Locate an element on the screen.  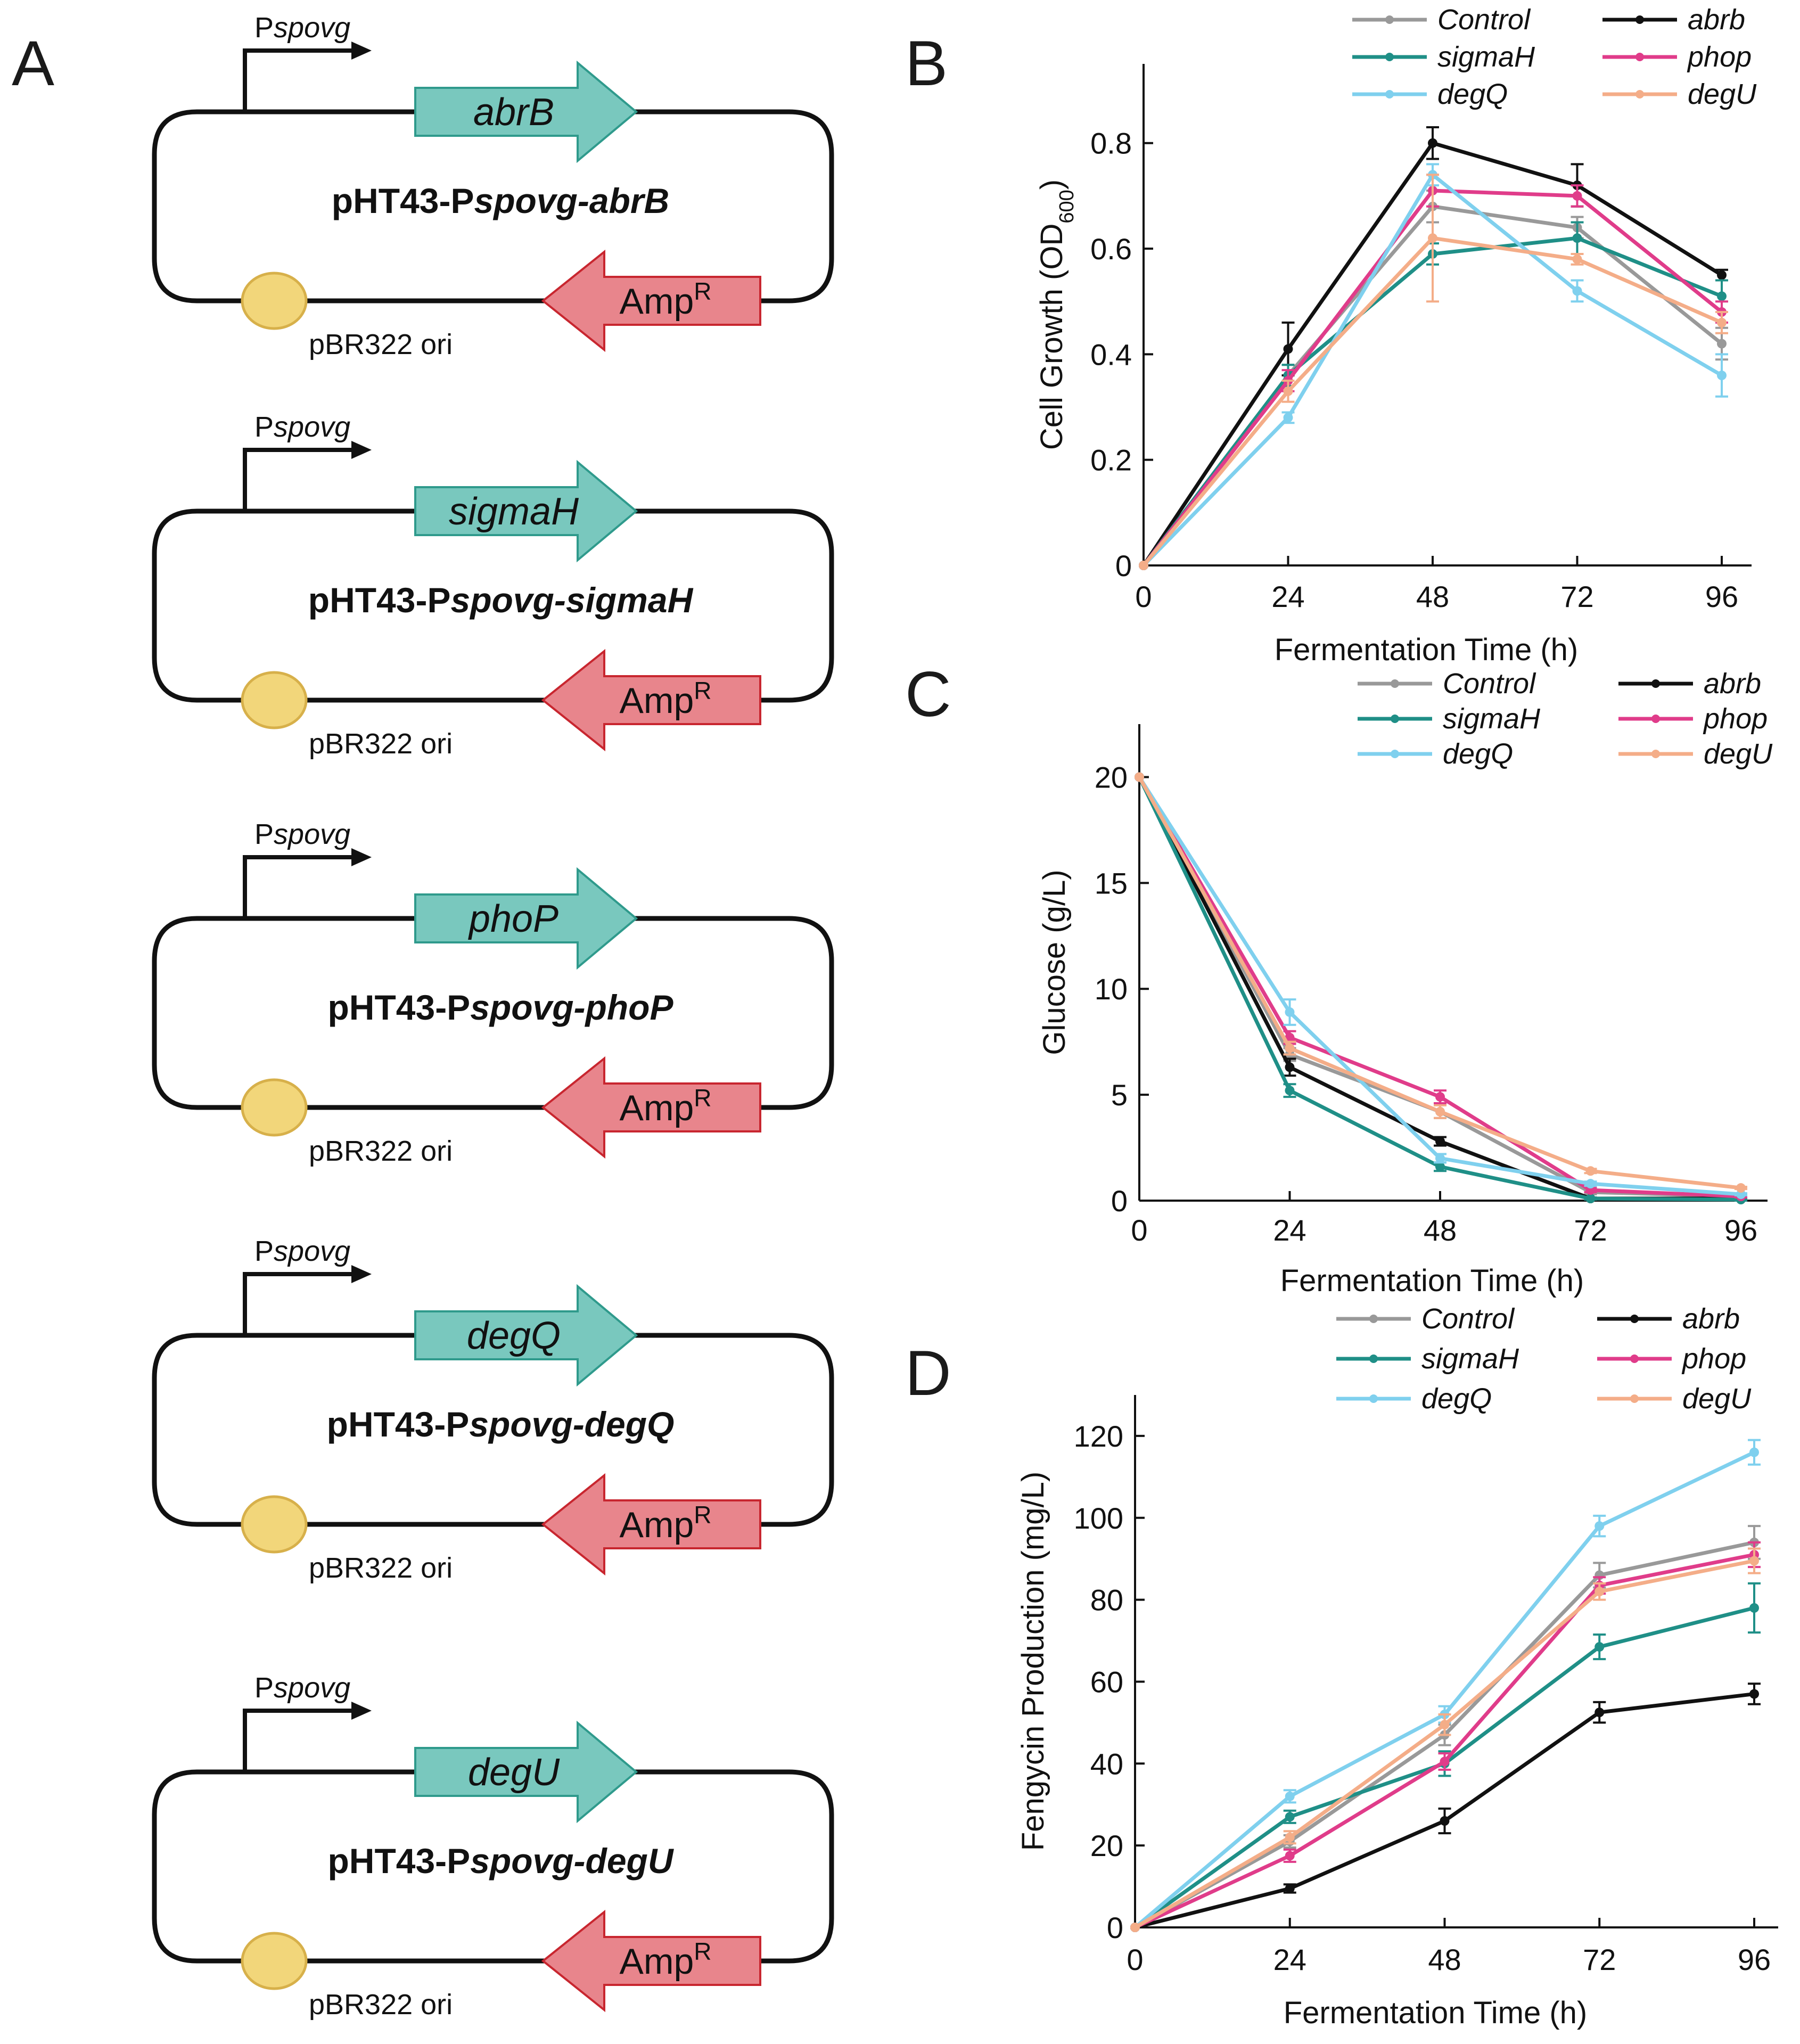
series-sigmaH is located at coordinates (1441, 988).